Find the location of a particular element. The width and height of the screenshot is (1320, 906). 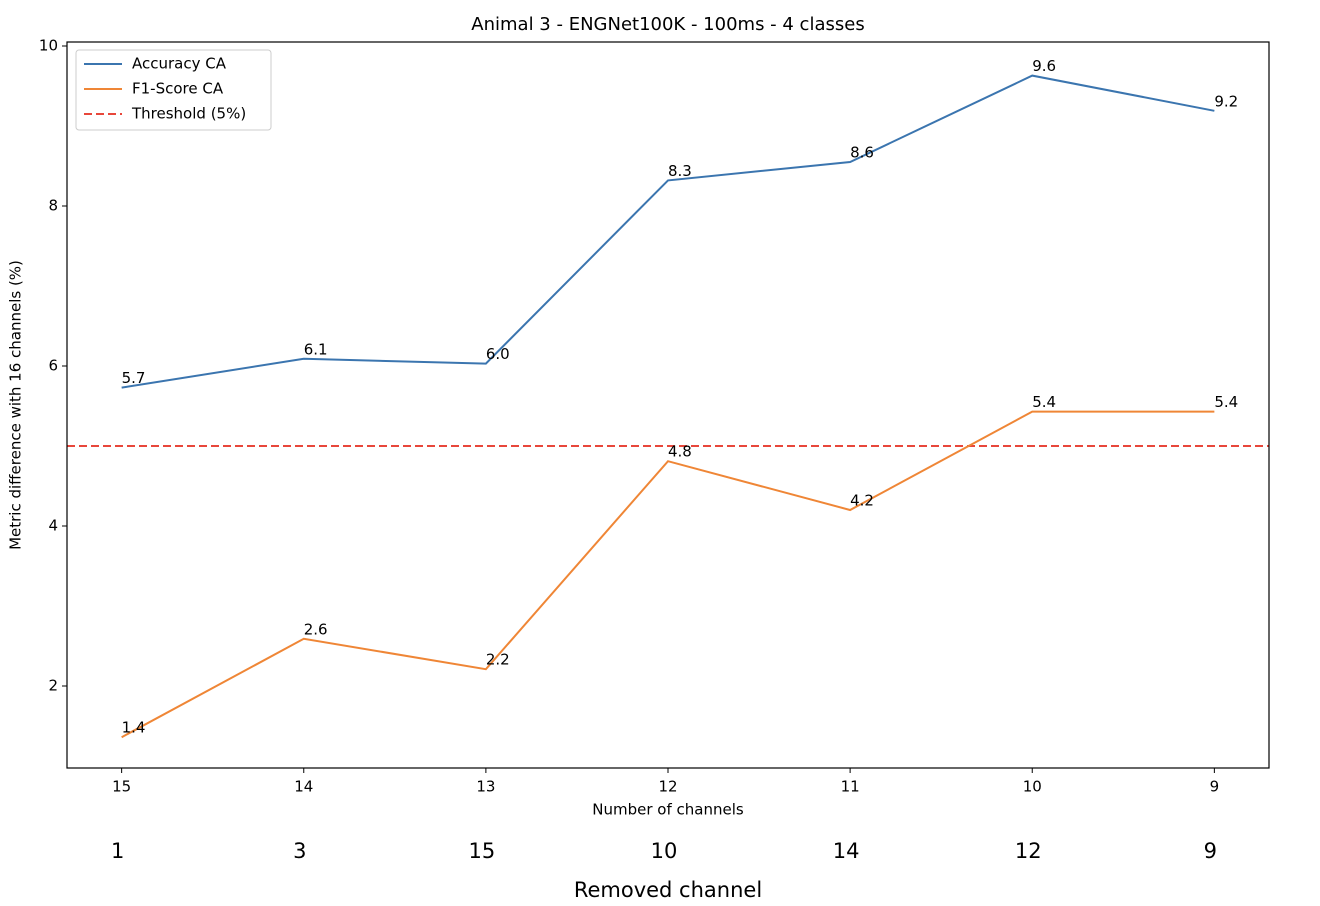

removed-channel: 1 is located at coordinates (117, 851).